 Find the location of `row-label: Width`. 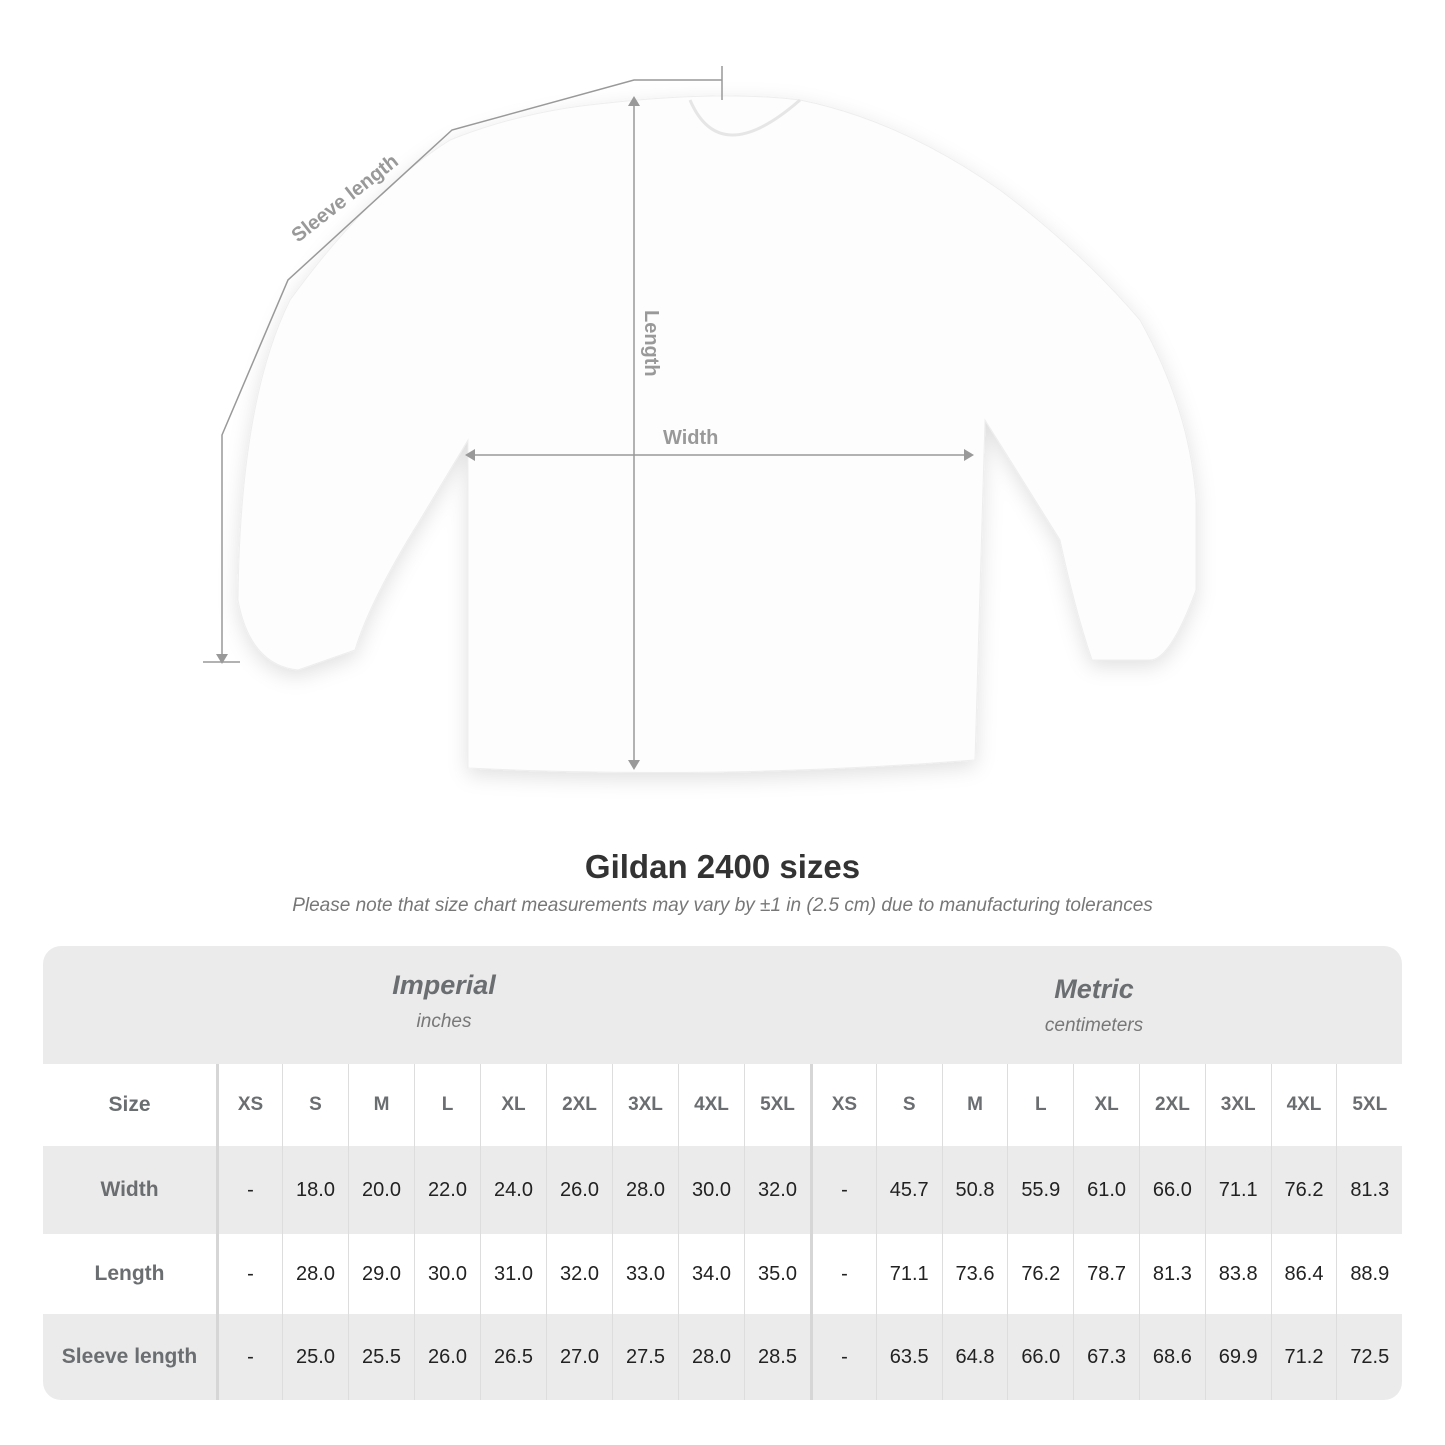

row-label: Width is located at coordinates (129, 1189).